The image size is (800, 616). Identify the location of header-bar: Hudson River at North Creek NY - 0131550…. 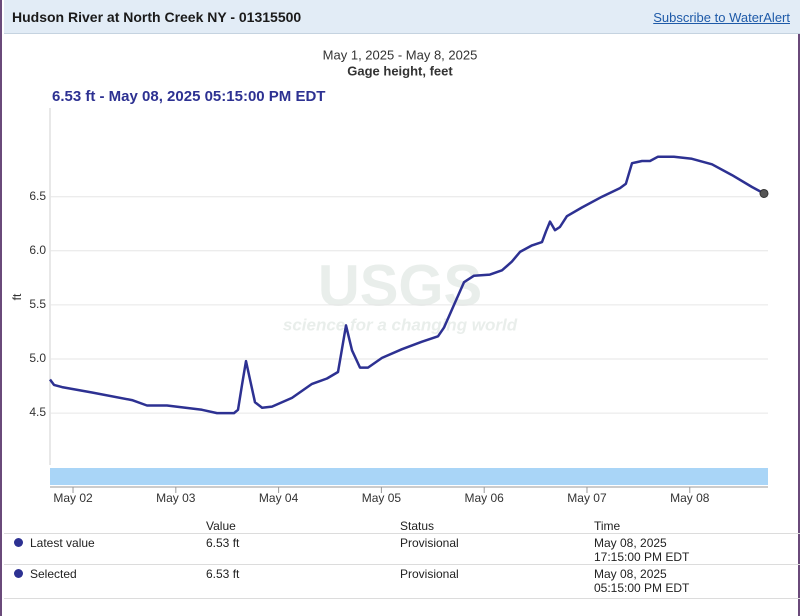
(402, 17).